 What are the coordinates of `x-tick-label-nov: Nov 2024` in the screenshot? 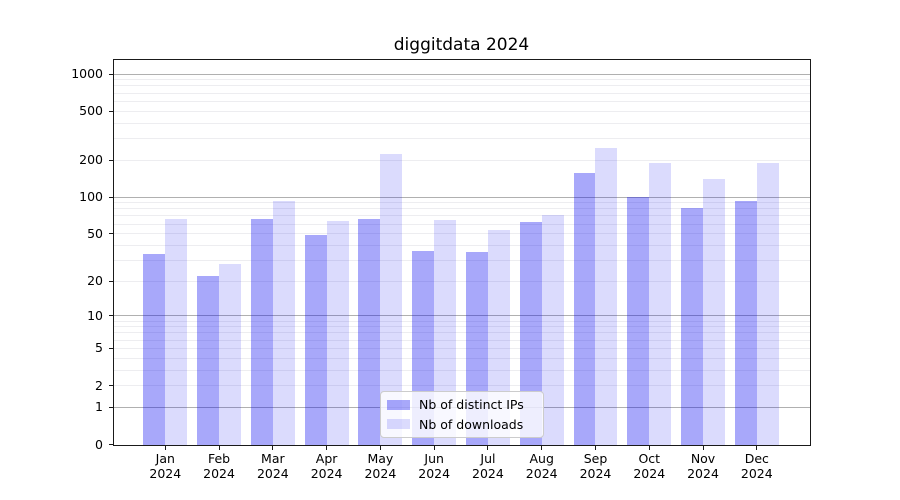 It's located at (703, 466).